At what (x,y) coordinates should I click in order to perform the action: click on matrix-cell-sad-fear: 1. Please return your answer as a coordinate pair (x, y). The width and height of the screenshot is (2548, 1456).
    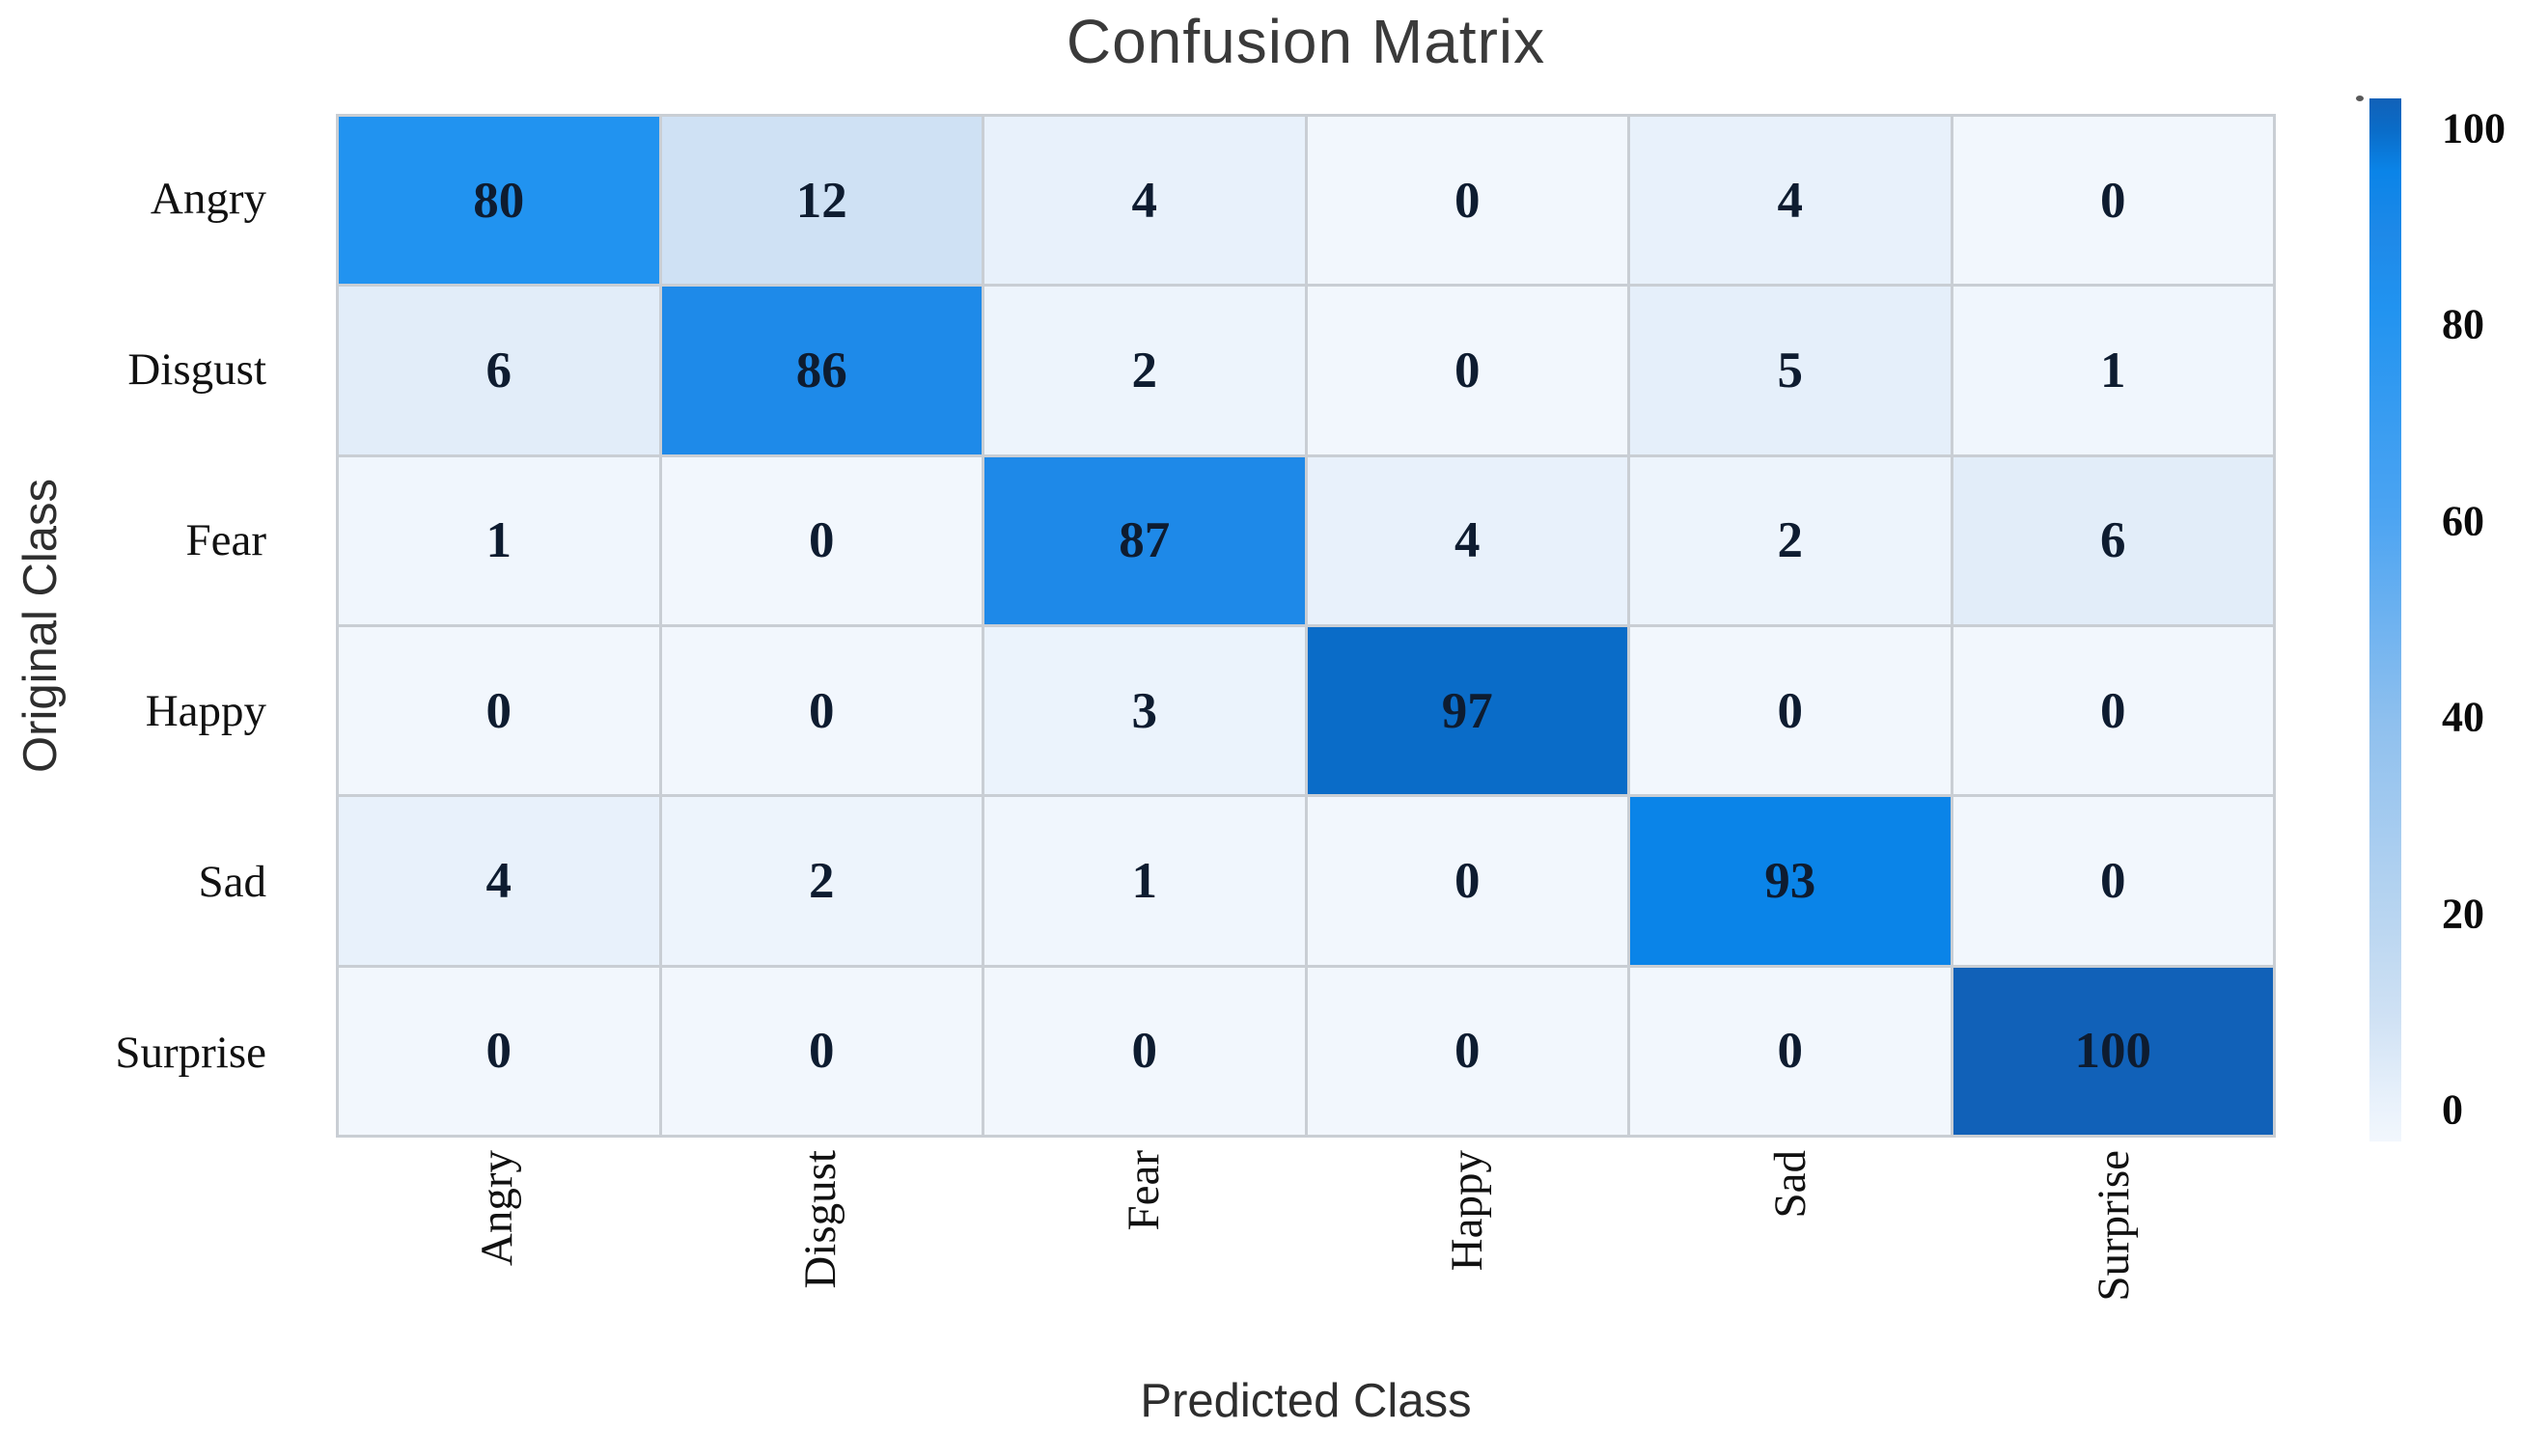
    Looking at the image, I should click on (1144, 881).